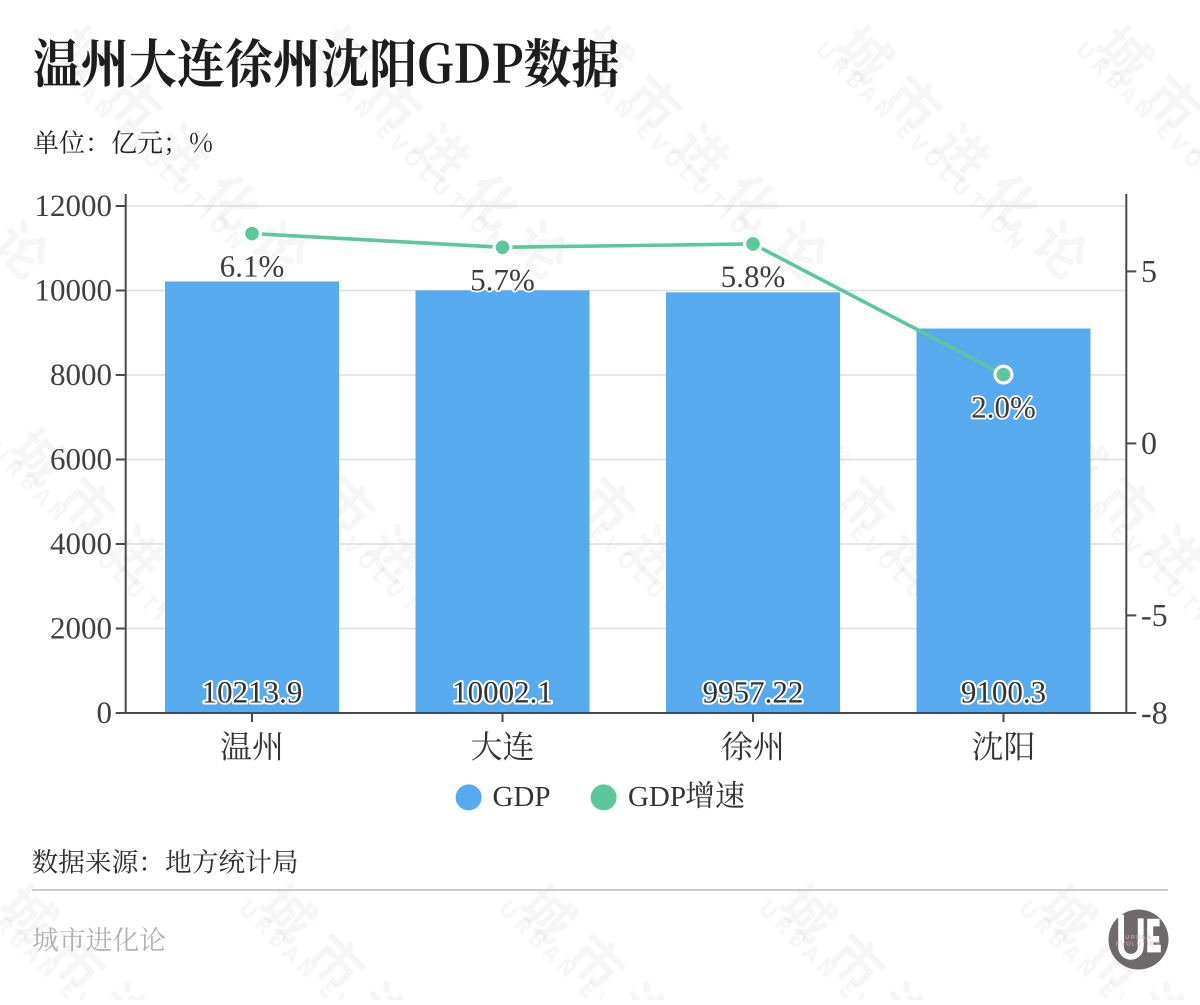  What do you see at coordinates (1138, 945) in the screenshot?
I see `svg-text: EVOLUTION` at bounding box center [1138, 945].